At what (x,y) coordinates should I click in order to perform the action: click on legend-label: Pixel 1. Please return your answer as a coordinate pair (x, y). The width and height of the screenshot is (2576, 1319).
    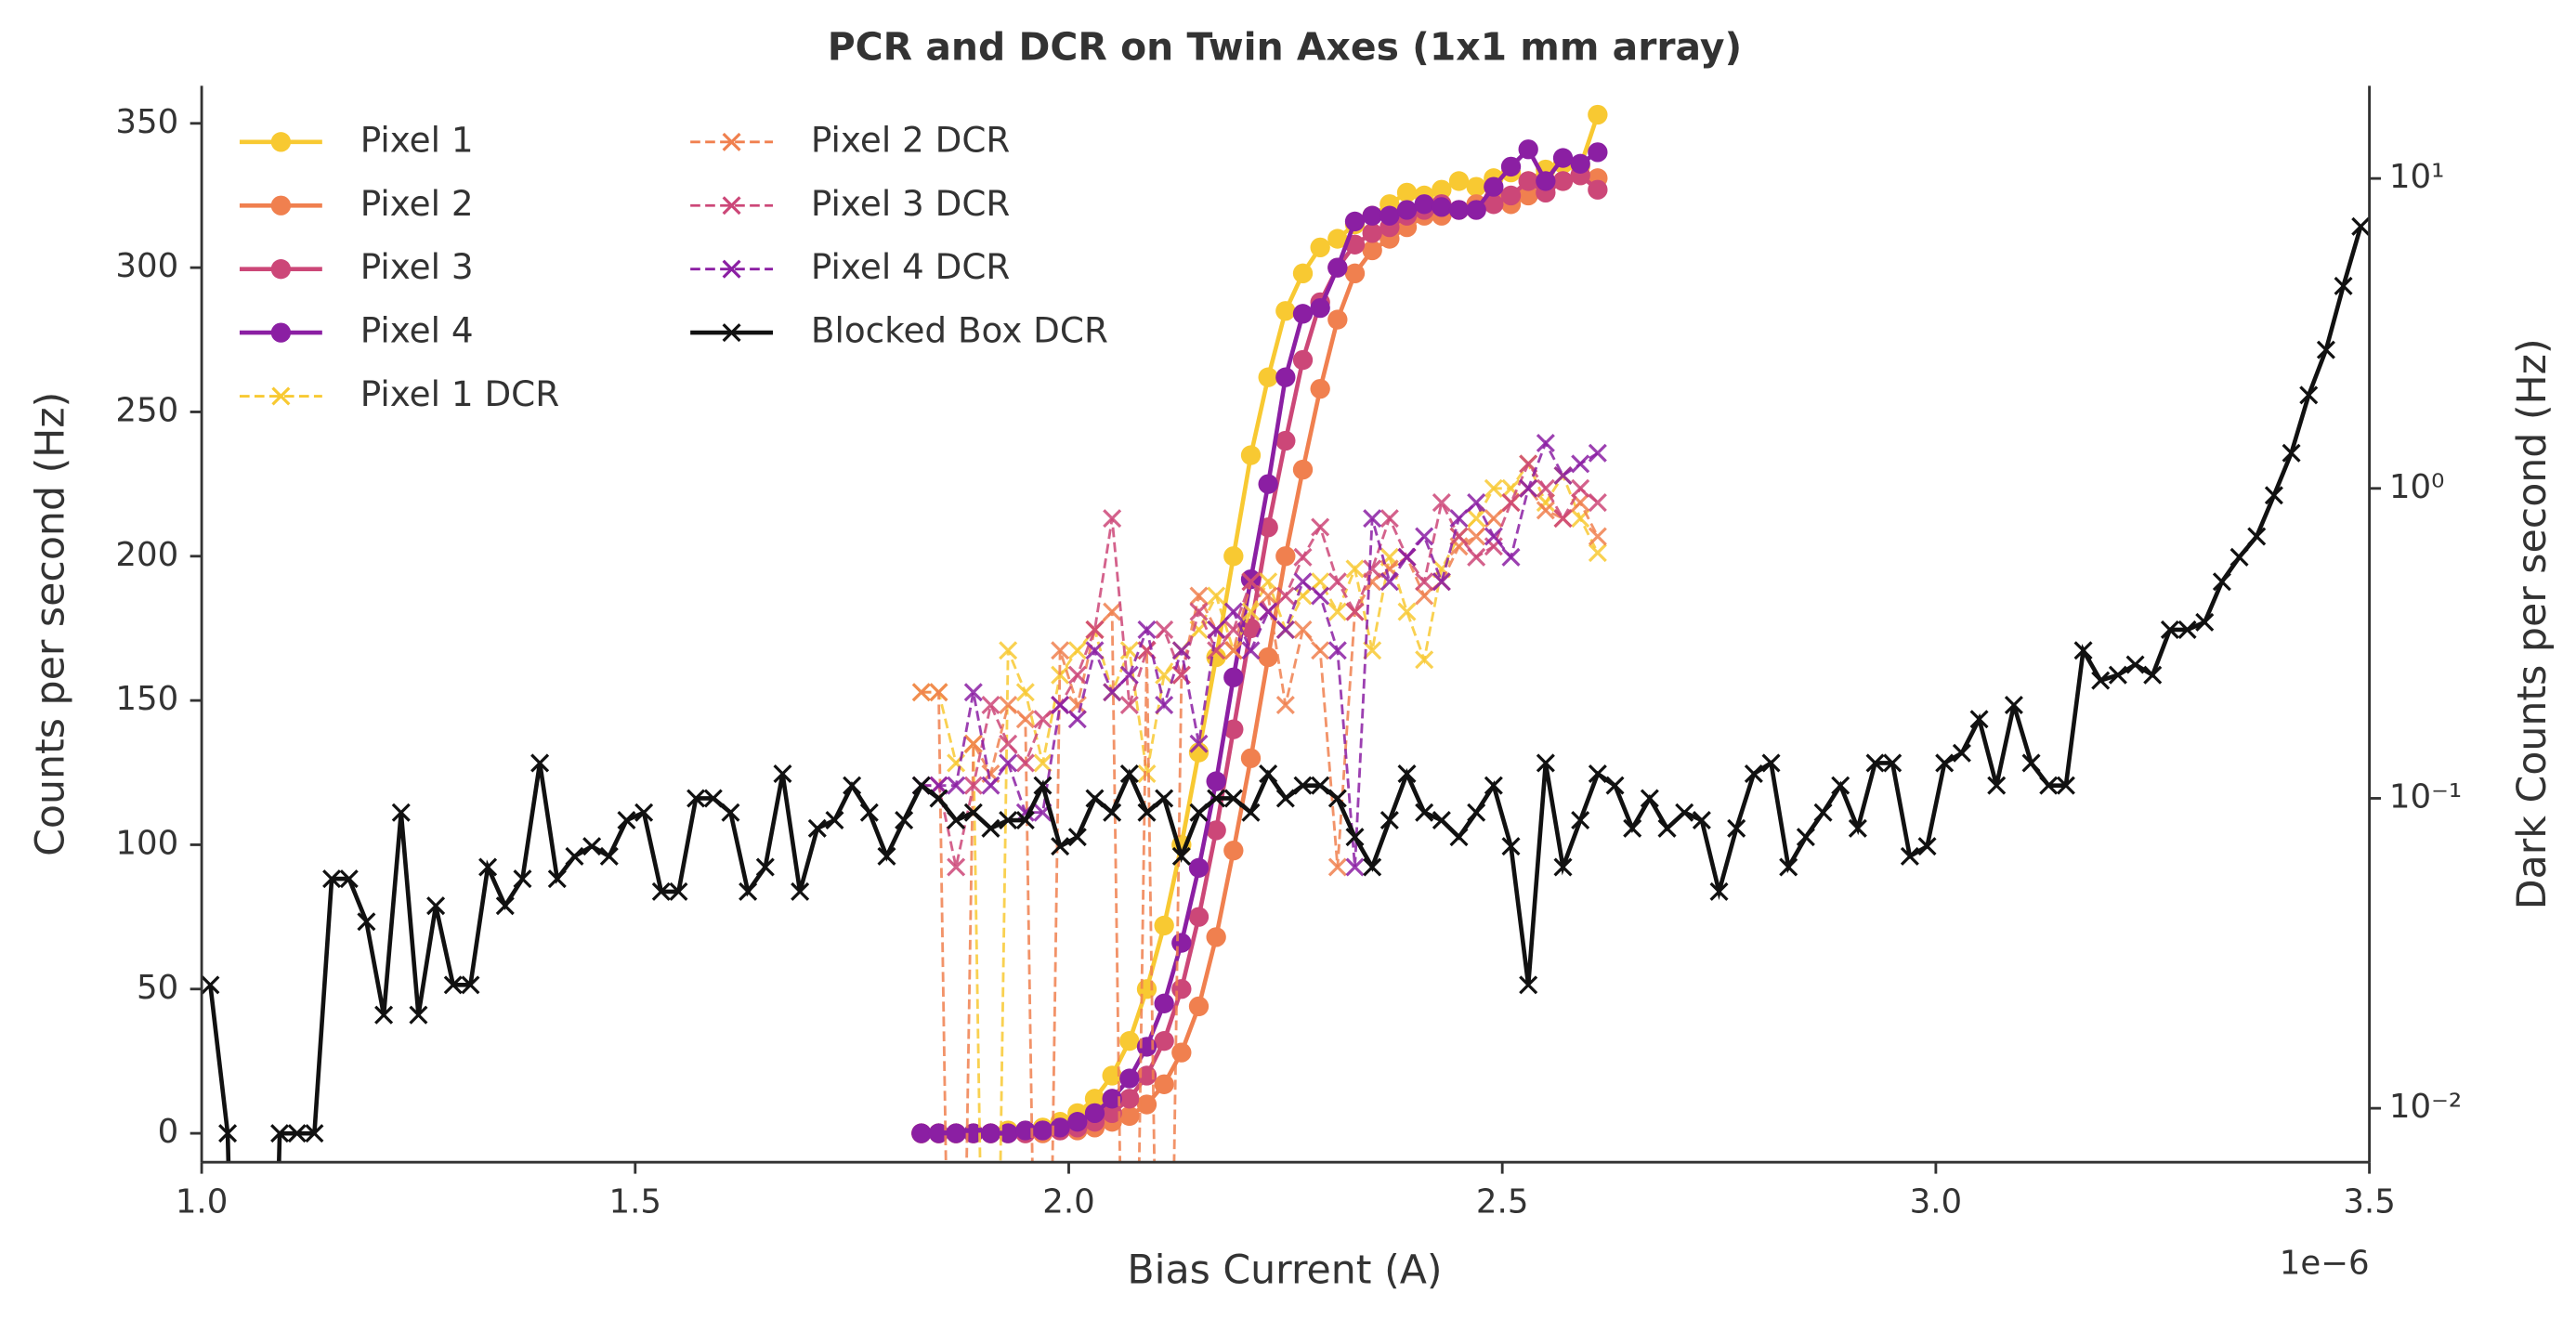
    Looking at the image, I should click on (417, 139).